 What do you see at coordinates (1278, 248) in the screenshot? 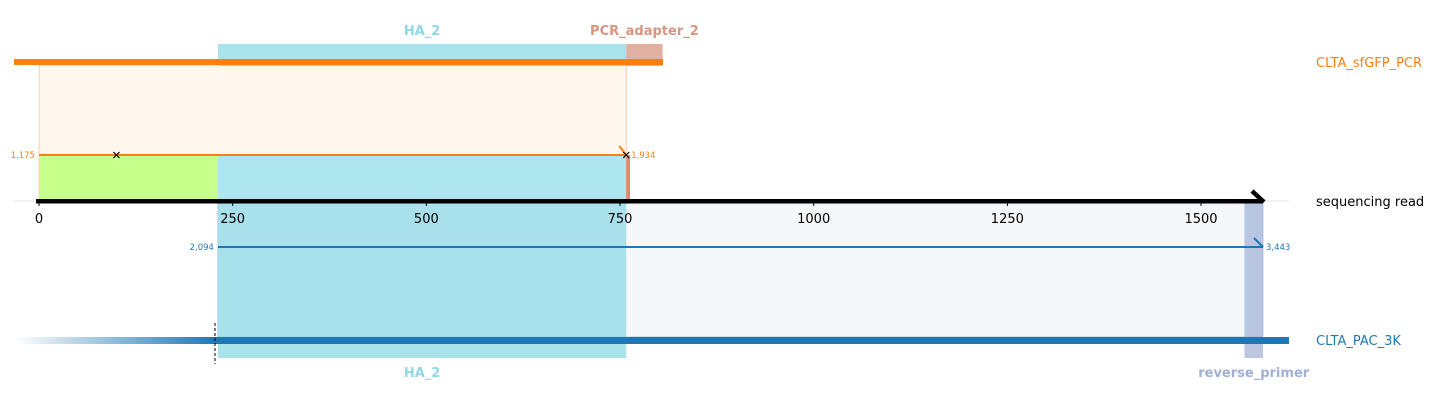
I see `bottom-ref-end-coord: 3,443` at bounding box center [1278, 248].